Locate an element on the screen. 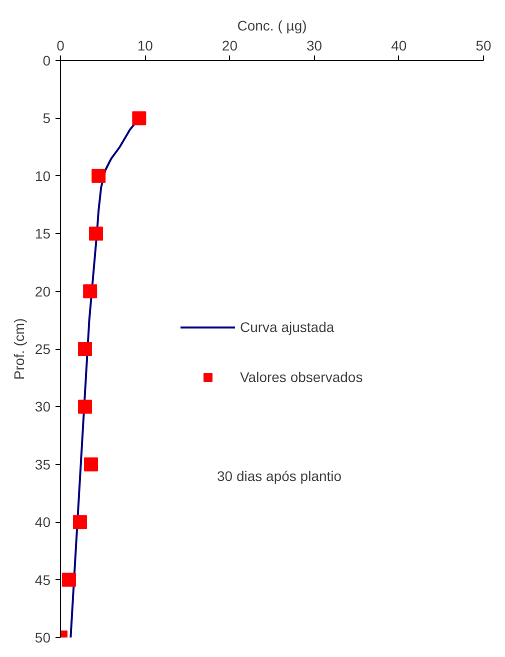 This screenshot has height=657, width=505. y-tick-label: 30 is located at coordinates (42, 406).